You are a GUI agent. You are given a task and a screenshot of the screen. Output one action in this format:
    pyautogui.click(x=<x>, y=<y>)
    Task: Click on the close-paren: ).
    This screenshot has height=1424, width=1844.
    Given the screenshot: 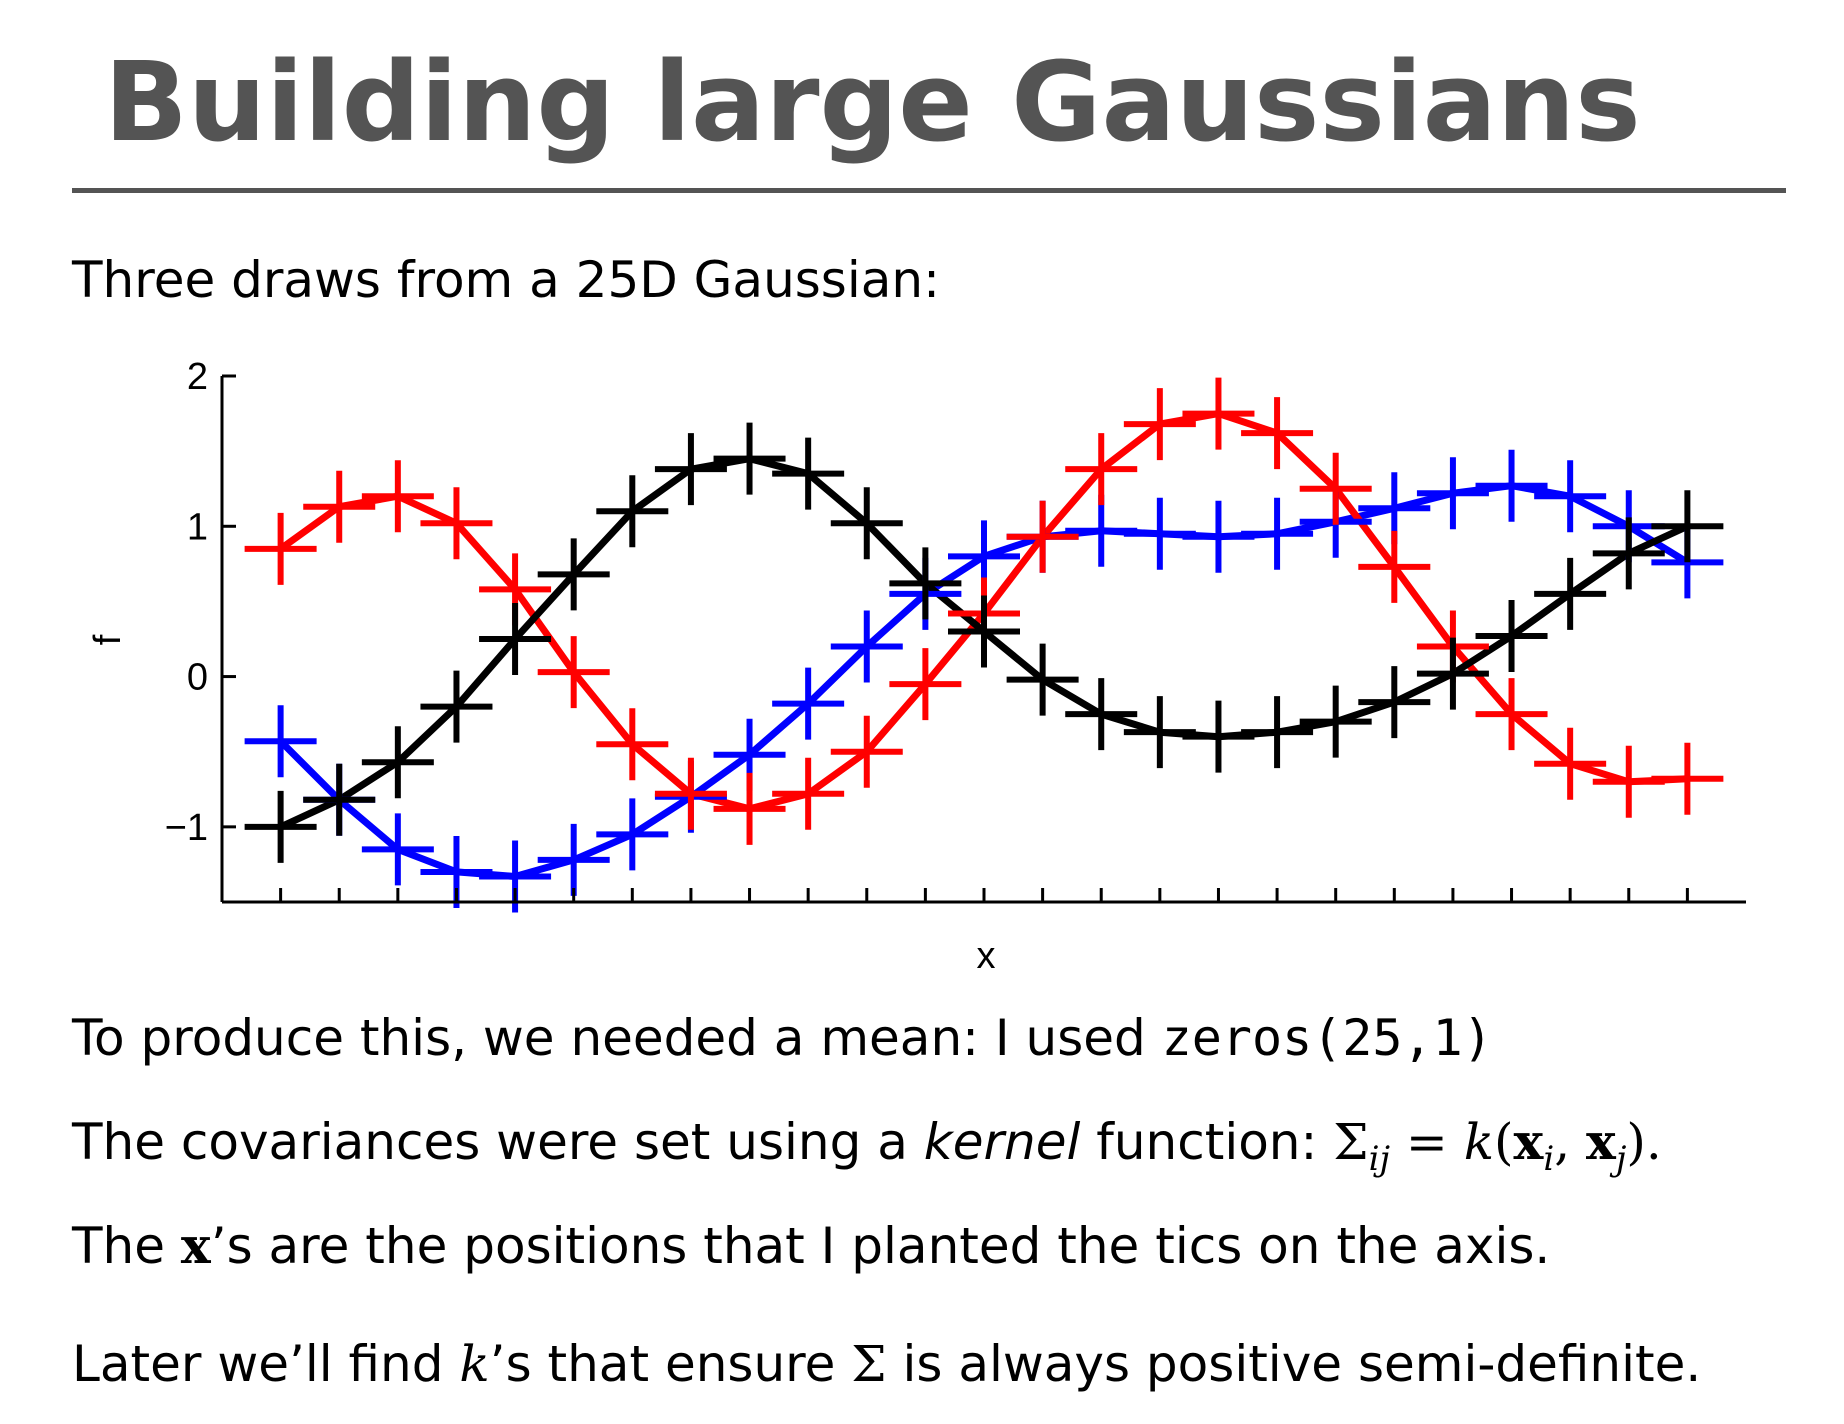 What is the action you would take?
    pyautogui.click(x=1644, y=1142)
    